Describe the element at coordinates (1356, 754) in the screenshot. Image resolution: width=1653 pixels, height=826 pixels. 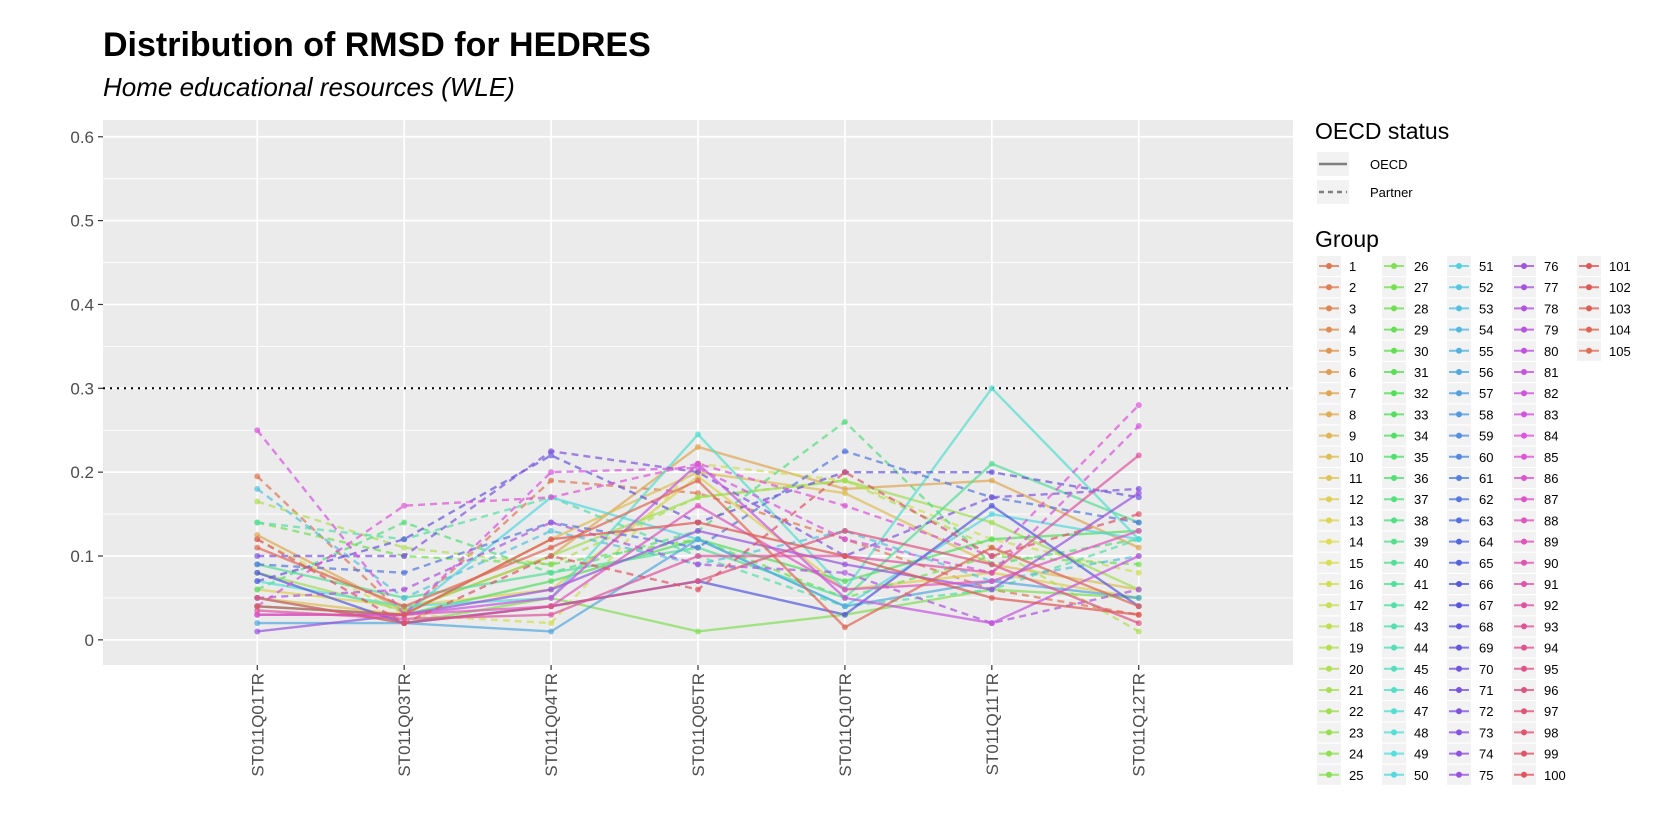
I see `group-label: 24` at that location.